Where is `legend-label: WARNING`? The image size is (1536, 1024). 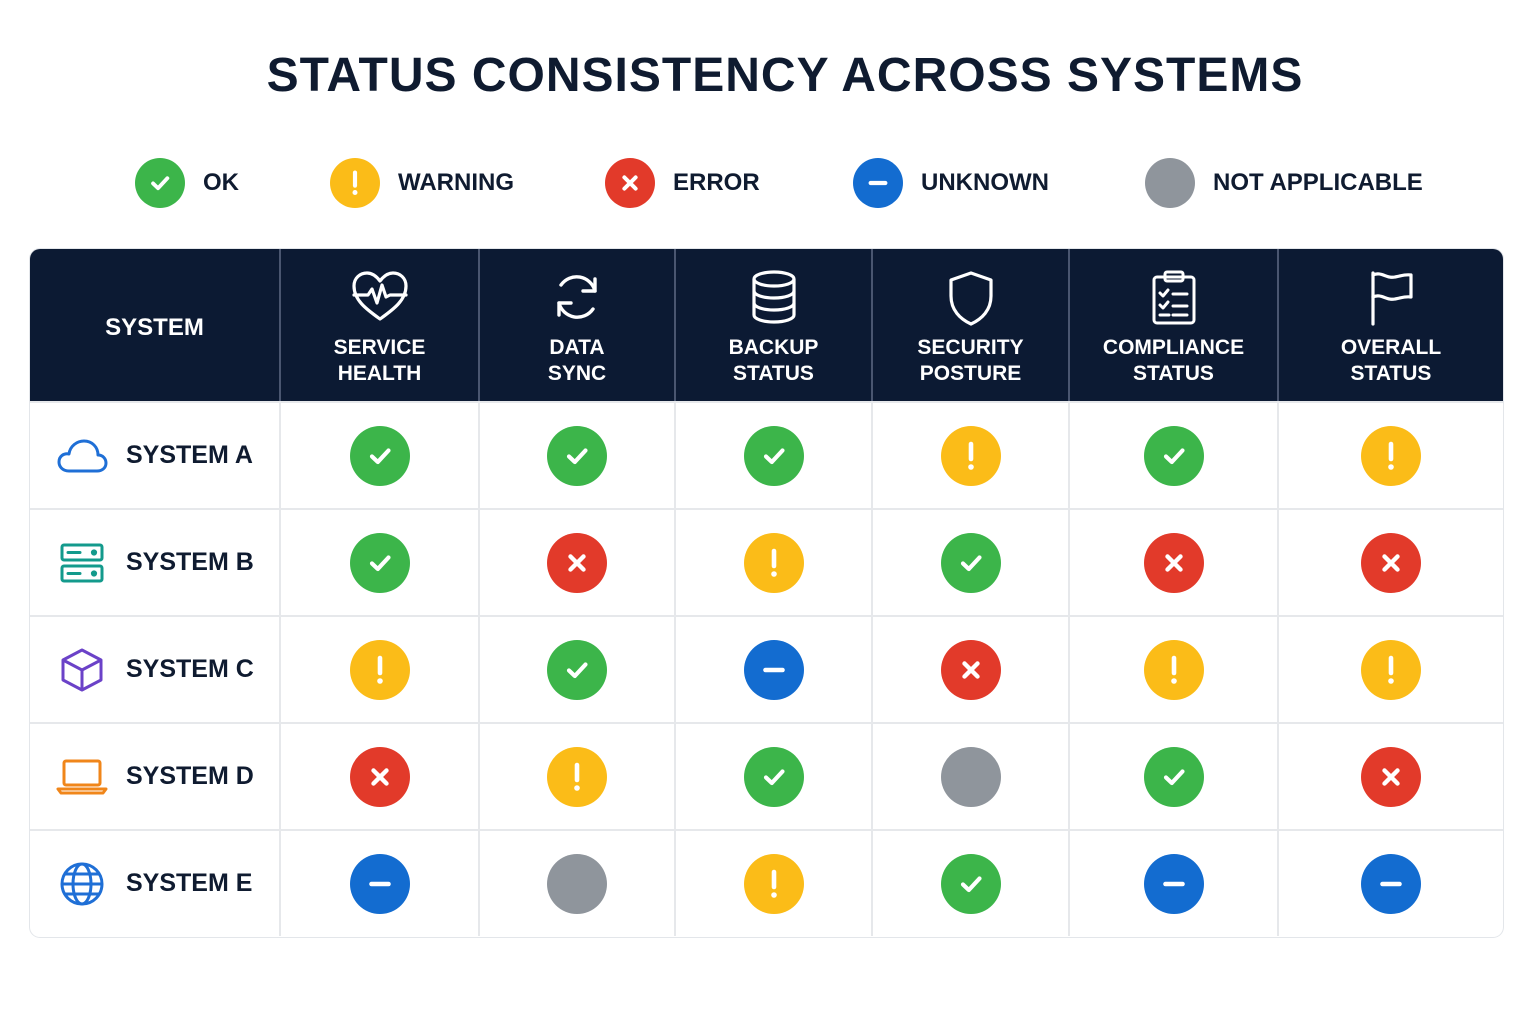 legend-label: WARNING is located at coordinates (456, 182).